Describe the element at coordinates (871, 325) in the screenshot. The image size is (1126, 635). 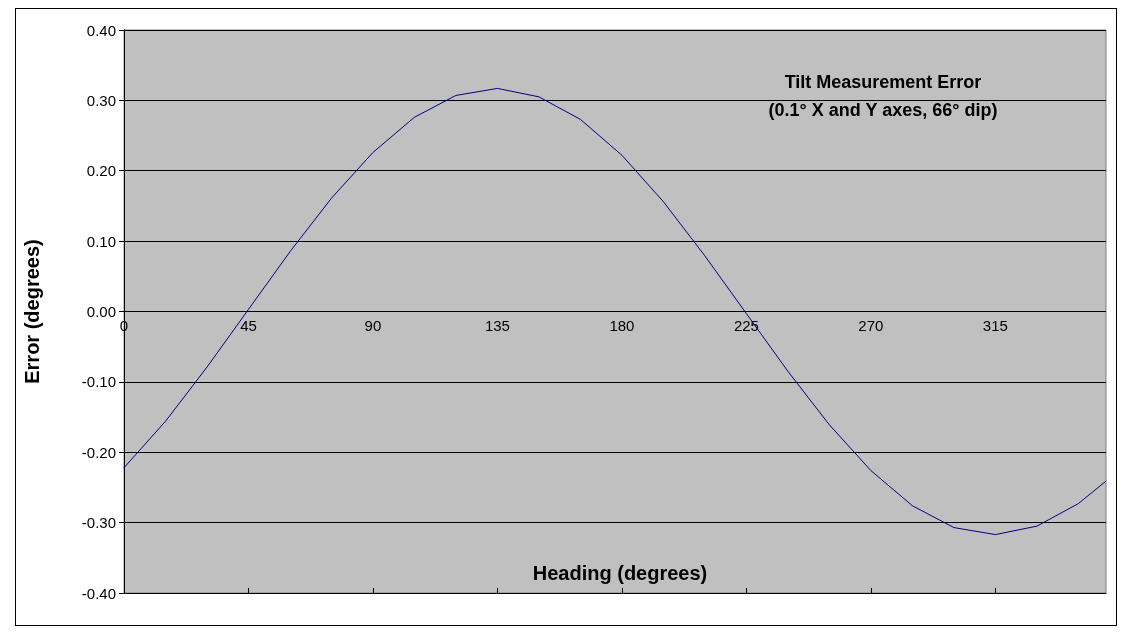
I see `x-tick-label: 270` at that location.